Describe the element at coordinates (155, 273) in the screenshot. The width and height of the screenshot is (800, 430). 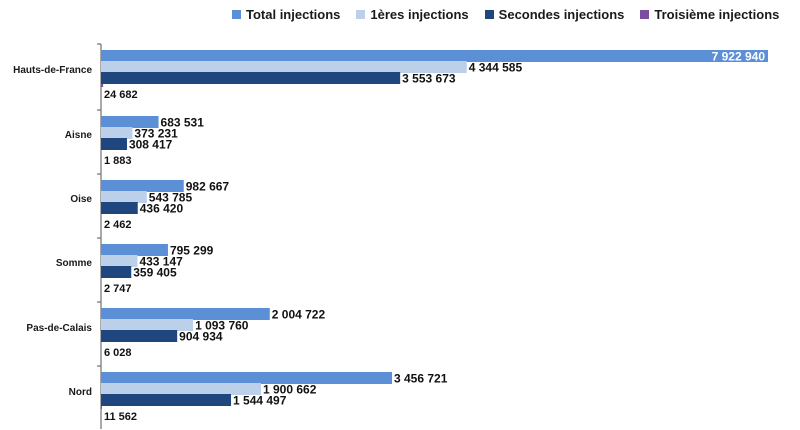
I see `data-label: 359 405` at that location.